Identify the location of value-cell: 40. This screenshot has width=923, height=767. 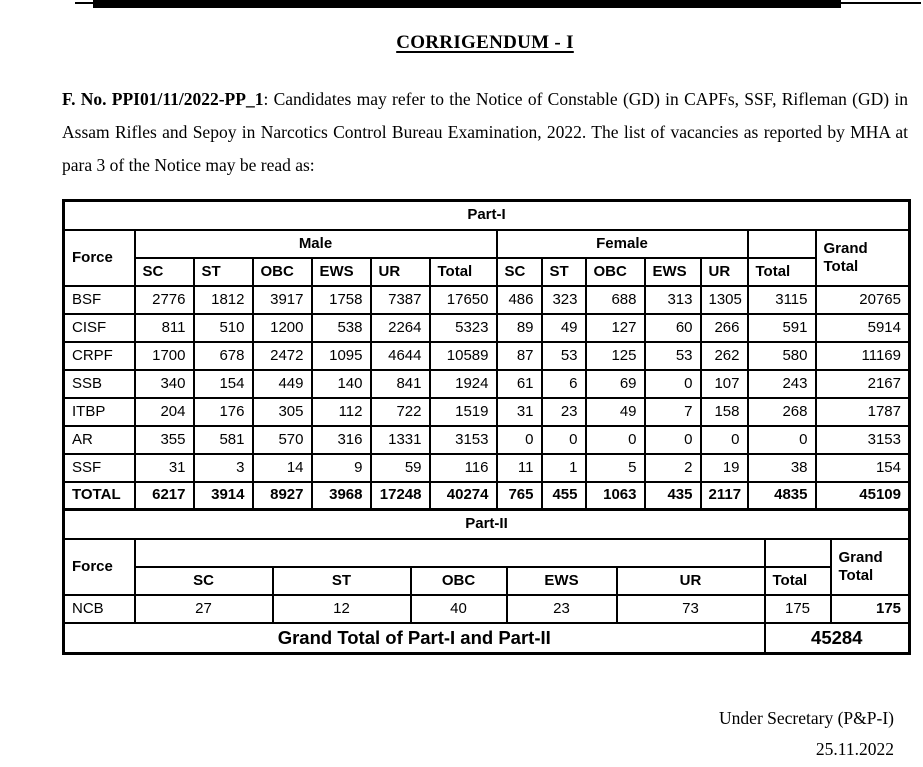
(458, 608).